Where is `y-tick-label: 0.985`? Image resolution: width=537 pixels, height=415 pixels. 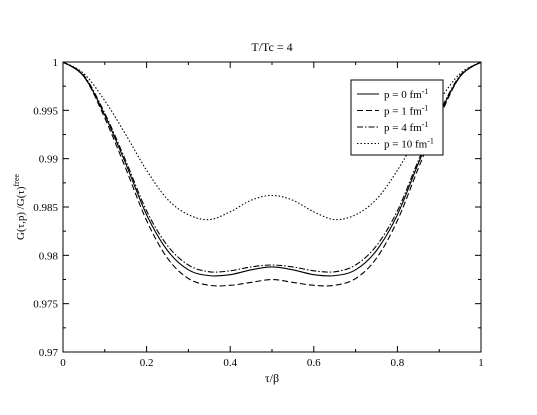
y-tick-label: 0.985 is located at coordinates (45, 208).